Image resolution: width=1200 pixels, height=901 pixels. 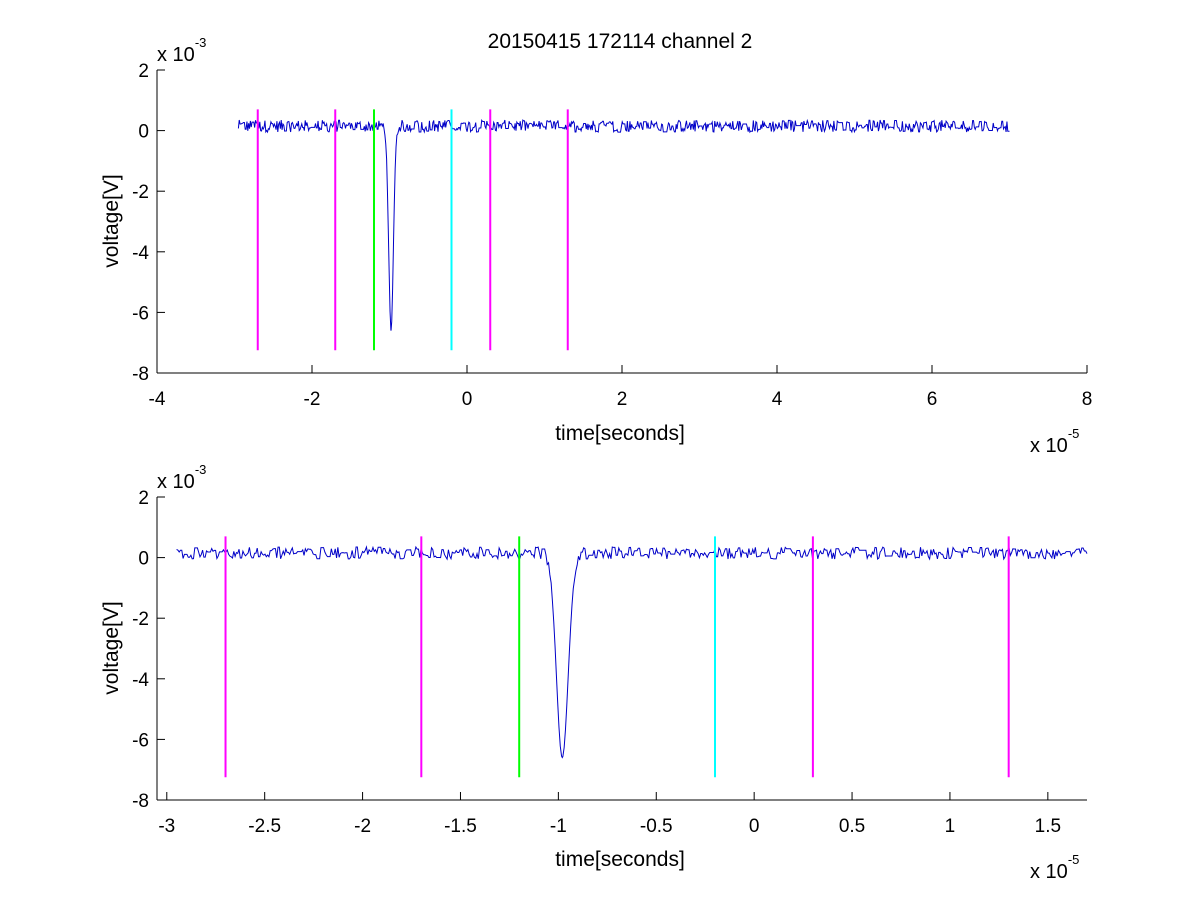 I want to click on top-y-tick-label: -6, so click(x=140, y=313).